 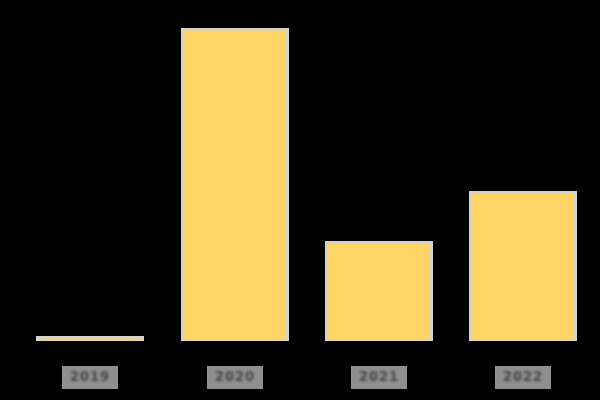 I want to click on x-tick-text: 2021, so click(x=379, y=377).